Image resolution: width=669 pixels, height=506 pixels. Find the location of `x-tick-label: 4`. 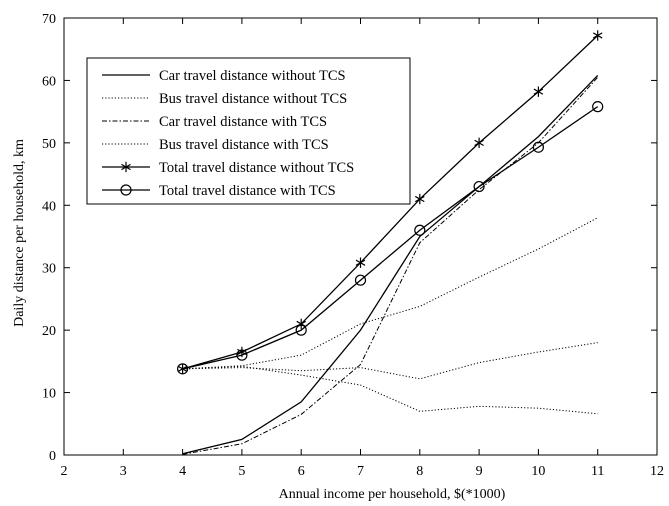

x-tick-label: 4 is located at coordinates (182, 471).